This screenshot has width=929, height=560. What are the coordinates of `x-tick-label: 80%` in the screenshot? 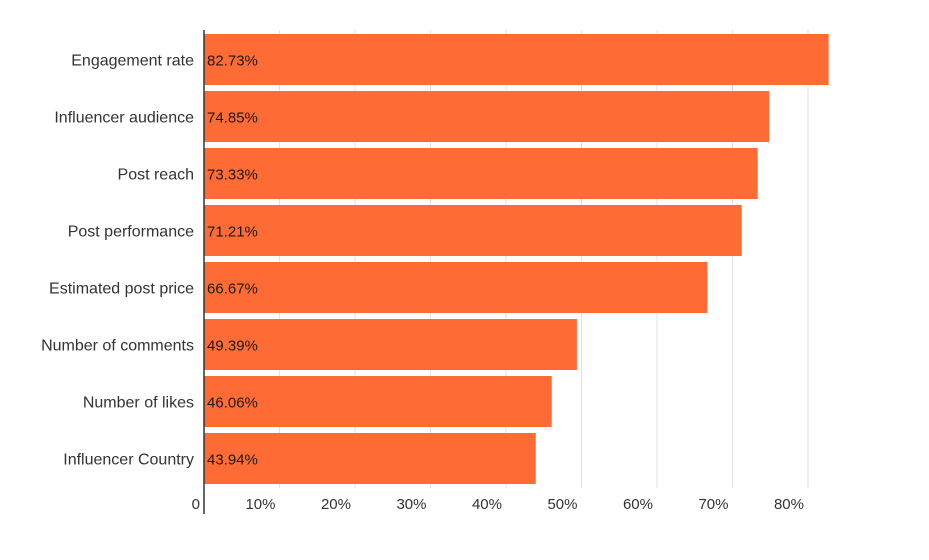 It's located at (789, 504).